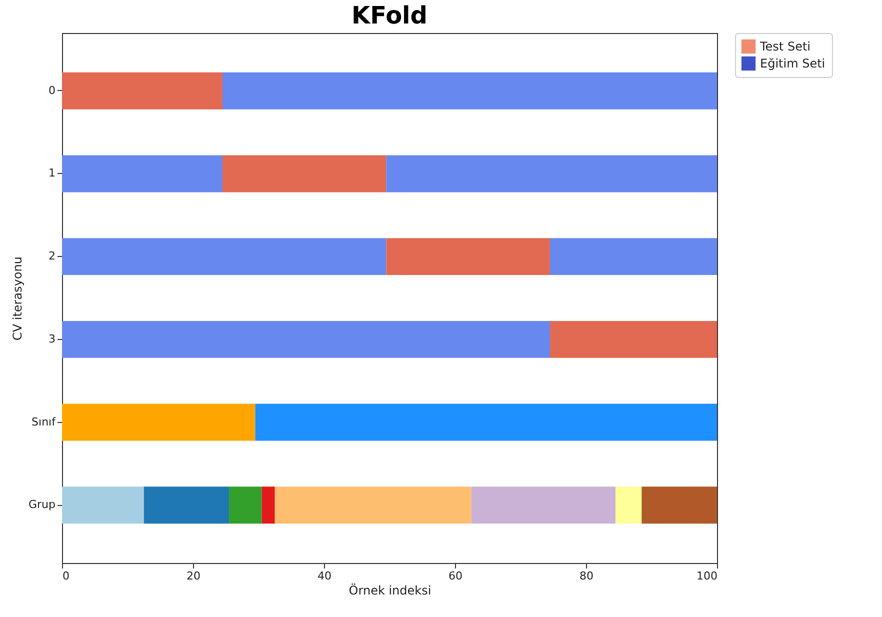  What do you see at coordinates (325, 576) in the screenshot?
I see `x-tick-label: 40` at bounding box center [325, 576].